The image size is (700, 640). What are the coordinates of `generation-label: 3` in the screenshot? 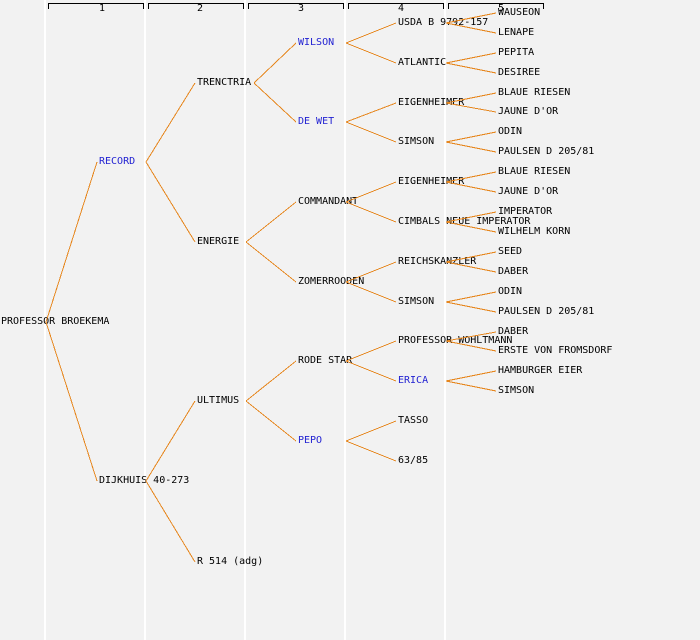 It's located at (301, 8).